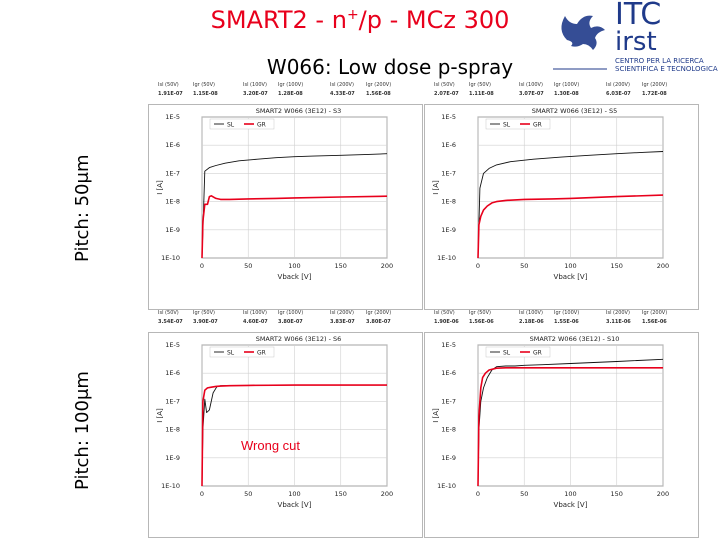  What do you see at coordinates (170, 322) in the screenshot?
I see `header-value: 3.54E-07` at bounding box center [170, 322].